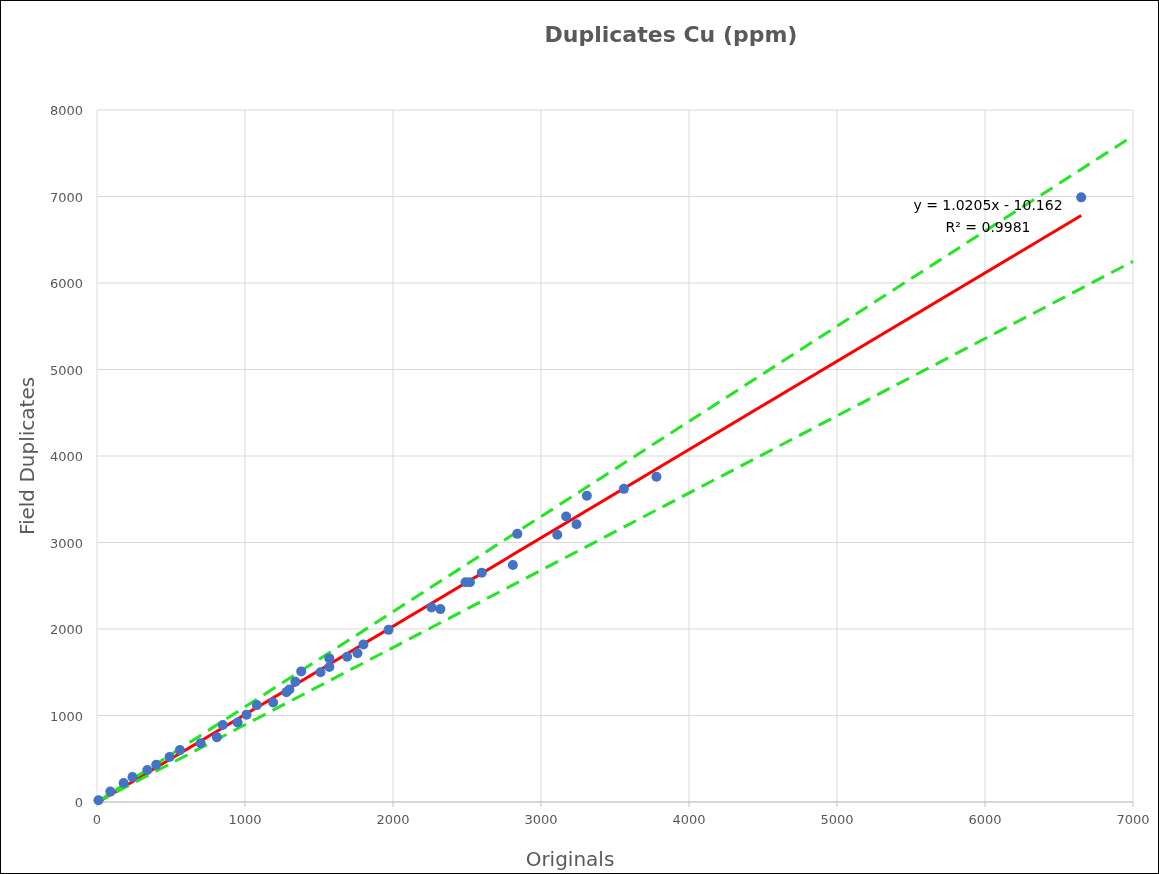  I want to click on y-axis-title: Field Duplicates, so click(27, 456).